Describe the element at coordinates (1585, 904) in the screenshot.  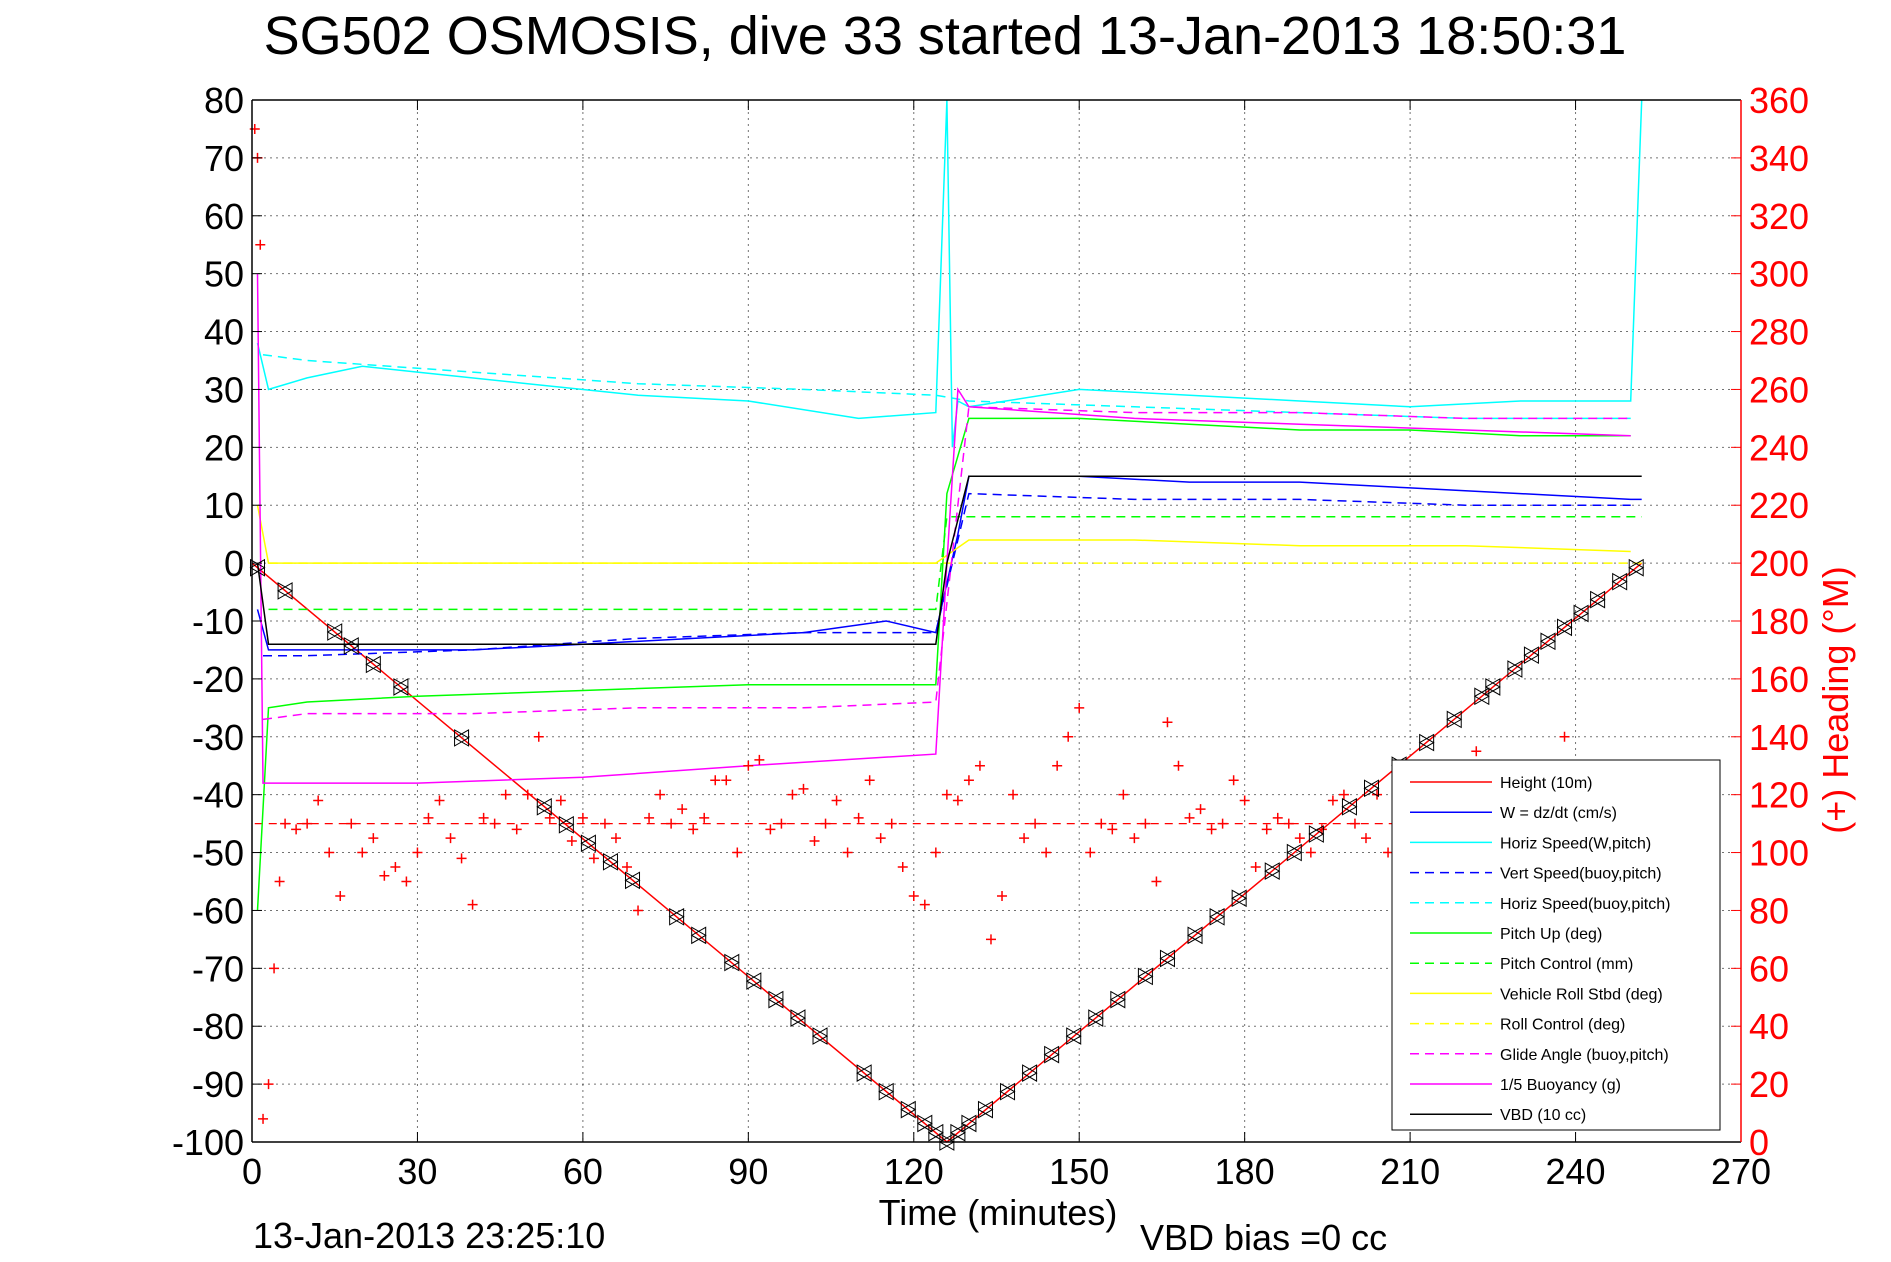
I see `legend-entry: Horiz Speed(buoy,pitch)` at that location.